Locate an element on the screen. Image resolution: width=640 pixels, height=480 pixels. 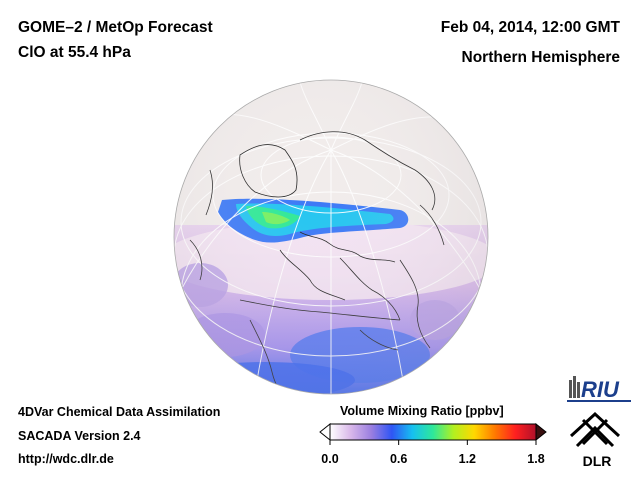
dlr-logo: DLR is located at coordinates (595, 440).